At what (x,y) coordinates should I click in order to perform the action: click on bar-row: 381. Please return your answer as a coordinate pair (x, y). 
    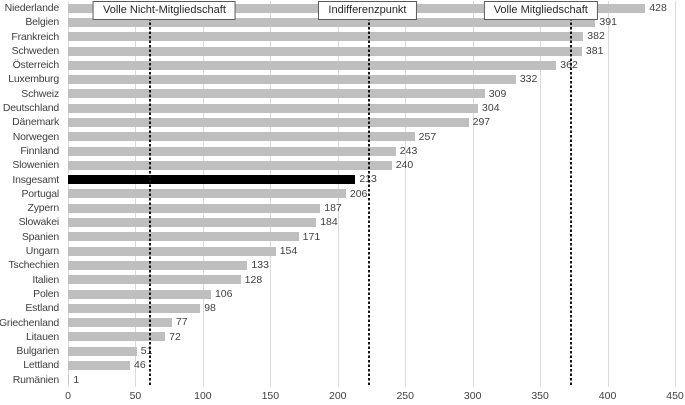
    Looking at the image, I should click on (371, 51).